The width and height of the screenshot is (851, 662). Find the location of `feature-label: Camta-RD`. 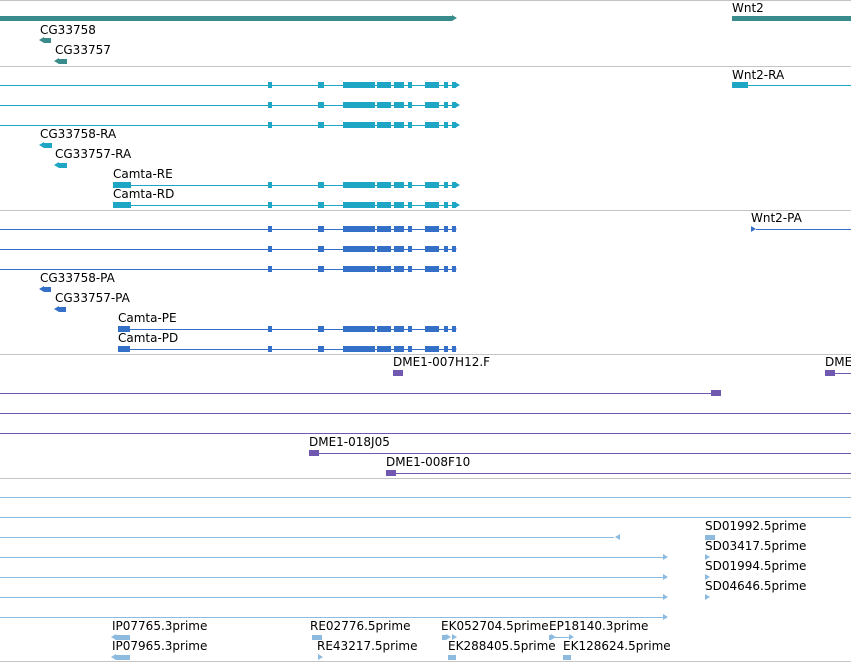

feature-label: Camta-RD is located at coordinates (144, 194).